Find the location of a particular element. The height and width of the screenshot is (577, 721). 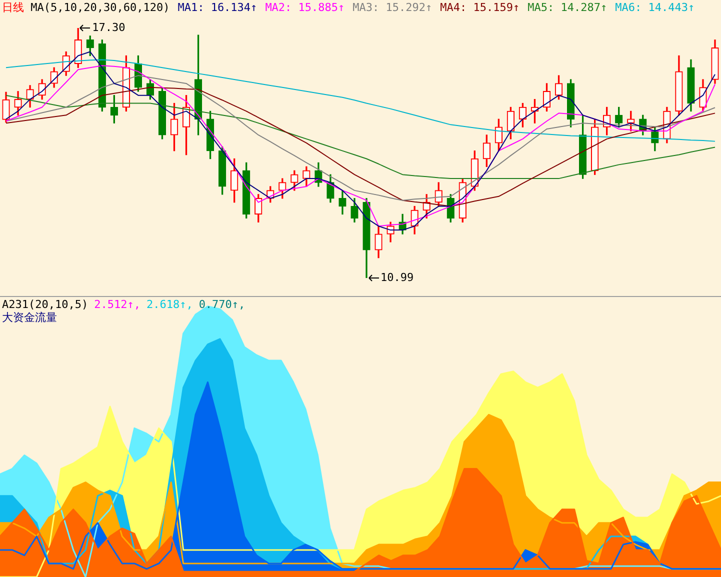

chart-subtitle: MA(5,10,20,30,60,120) is located at coordinates (100, 7).